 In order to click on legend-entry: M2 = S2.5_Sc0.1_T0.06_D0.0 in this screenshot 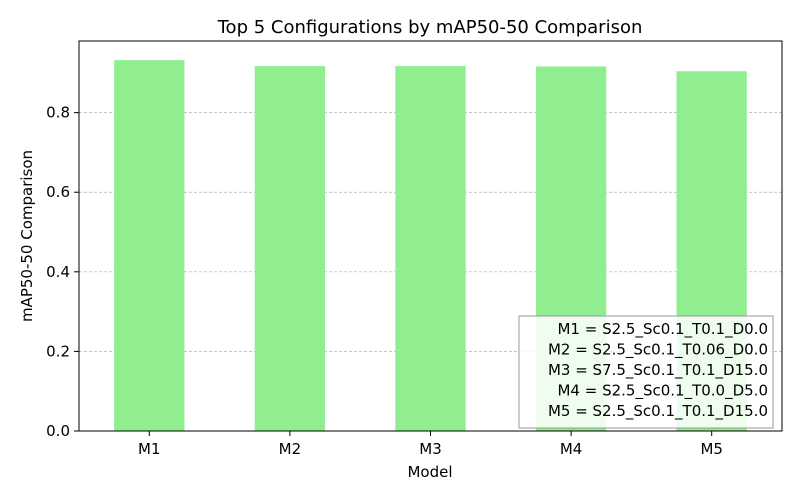, I will do `click(658, 350)`.